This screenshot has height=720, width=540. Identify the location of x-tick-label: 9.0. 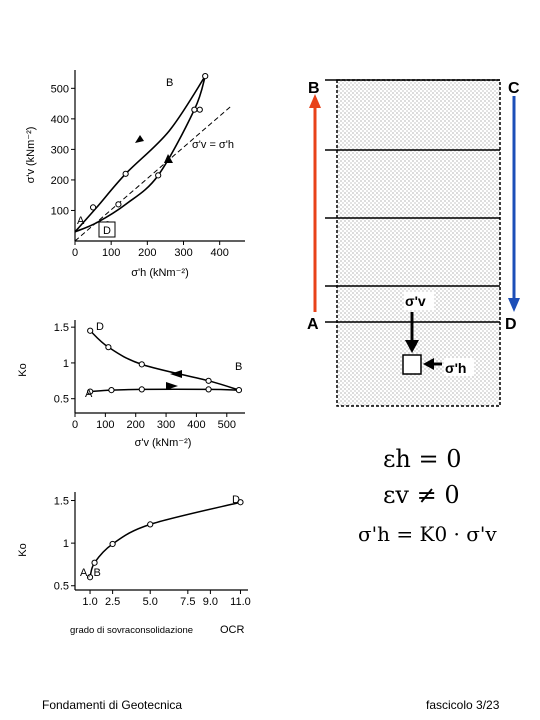
(210, 602).